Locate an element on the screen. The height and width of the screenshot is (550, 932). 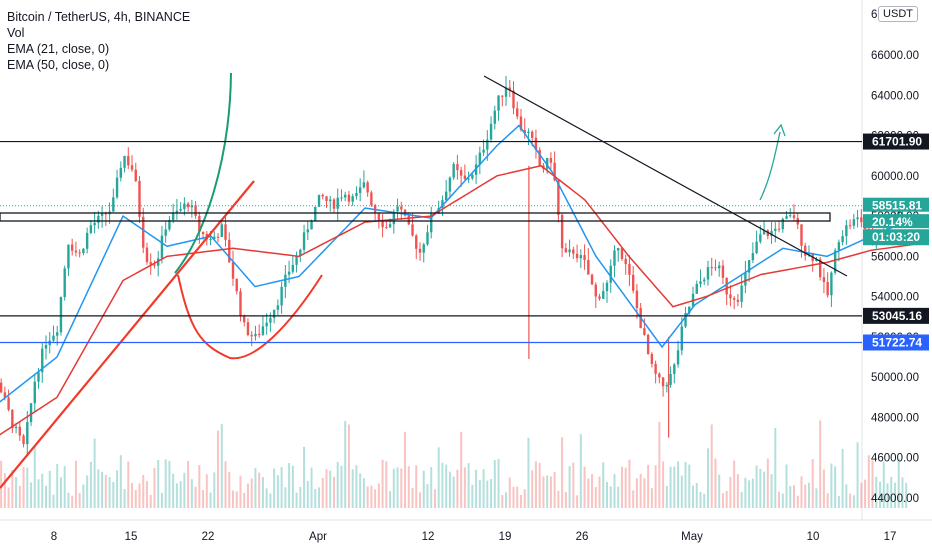
time-tick-label: 26 is located at coordinates (582, 537).